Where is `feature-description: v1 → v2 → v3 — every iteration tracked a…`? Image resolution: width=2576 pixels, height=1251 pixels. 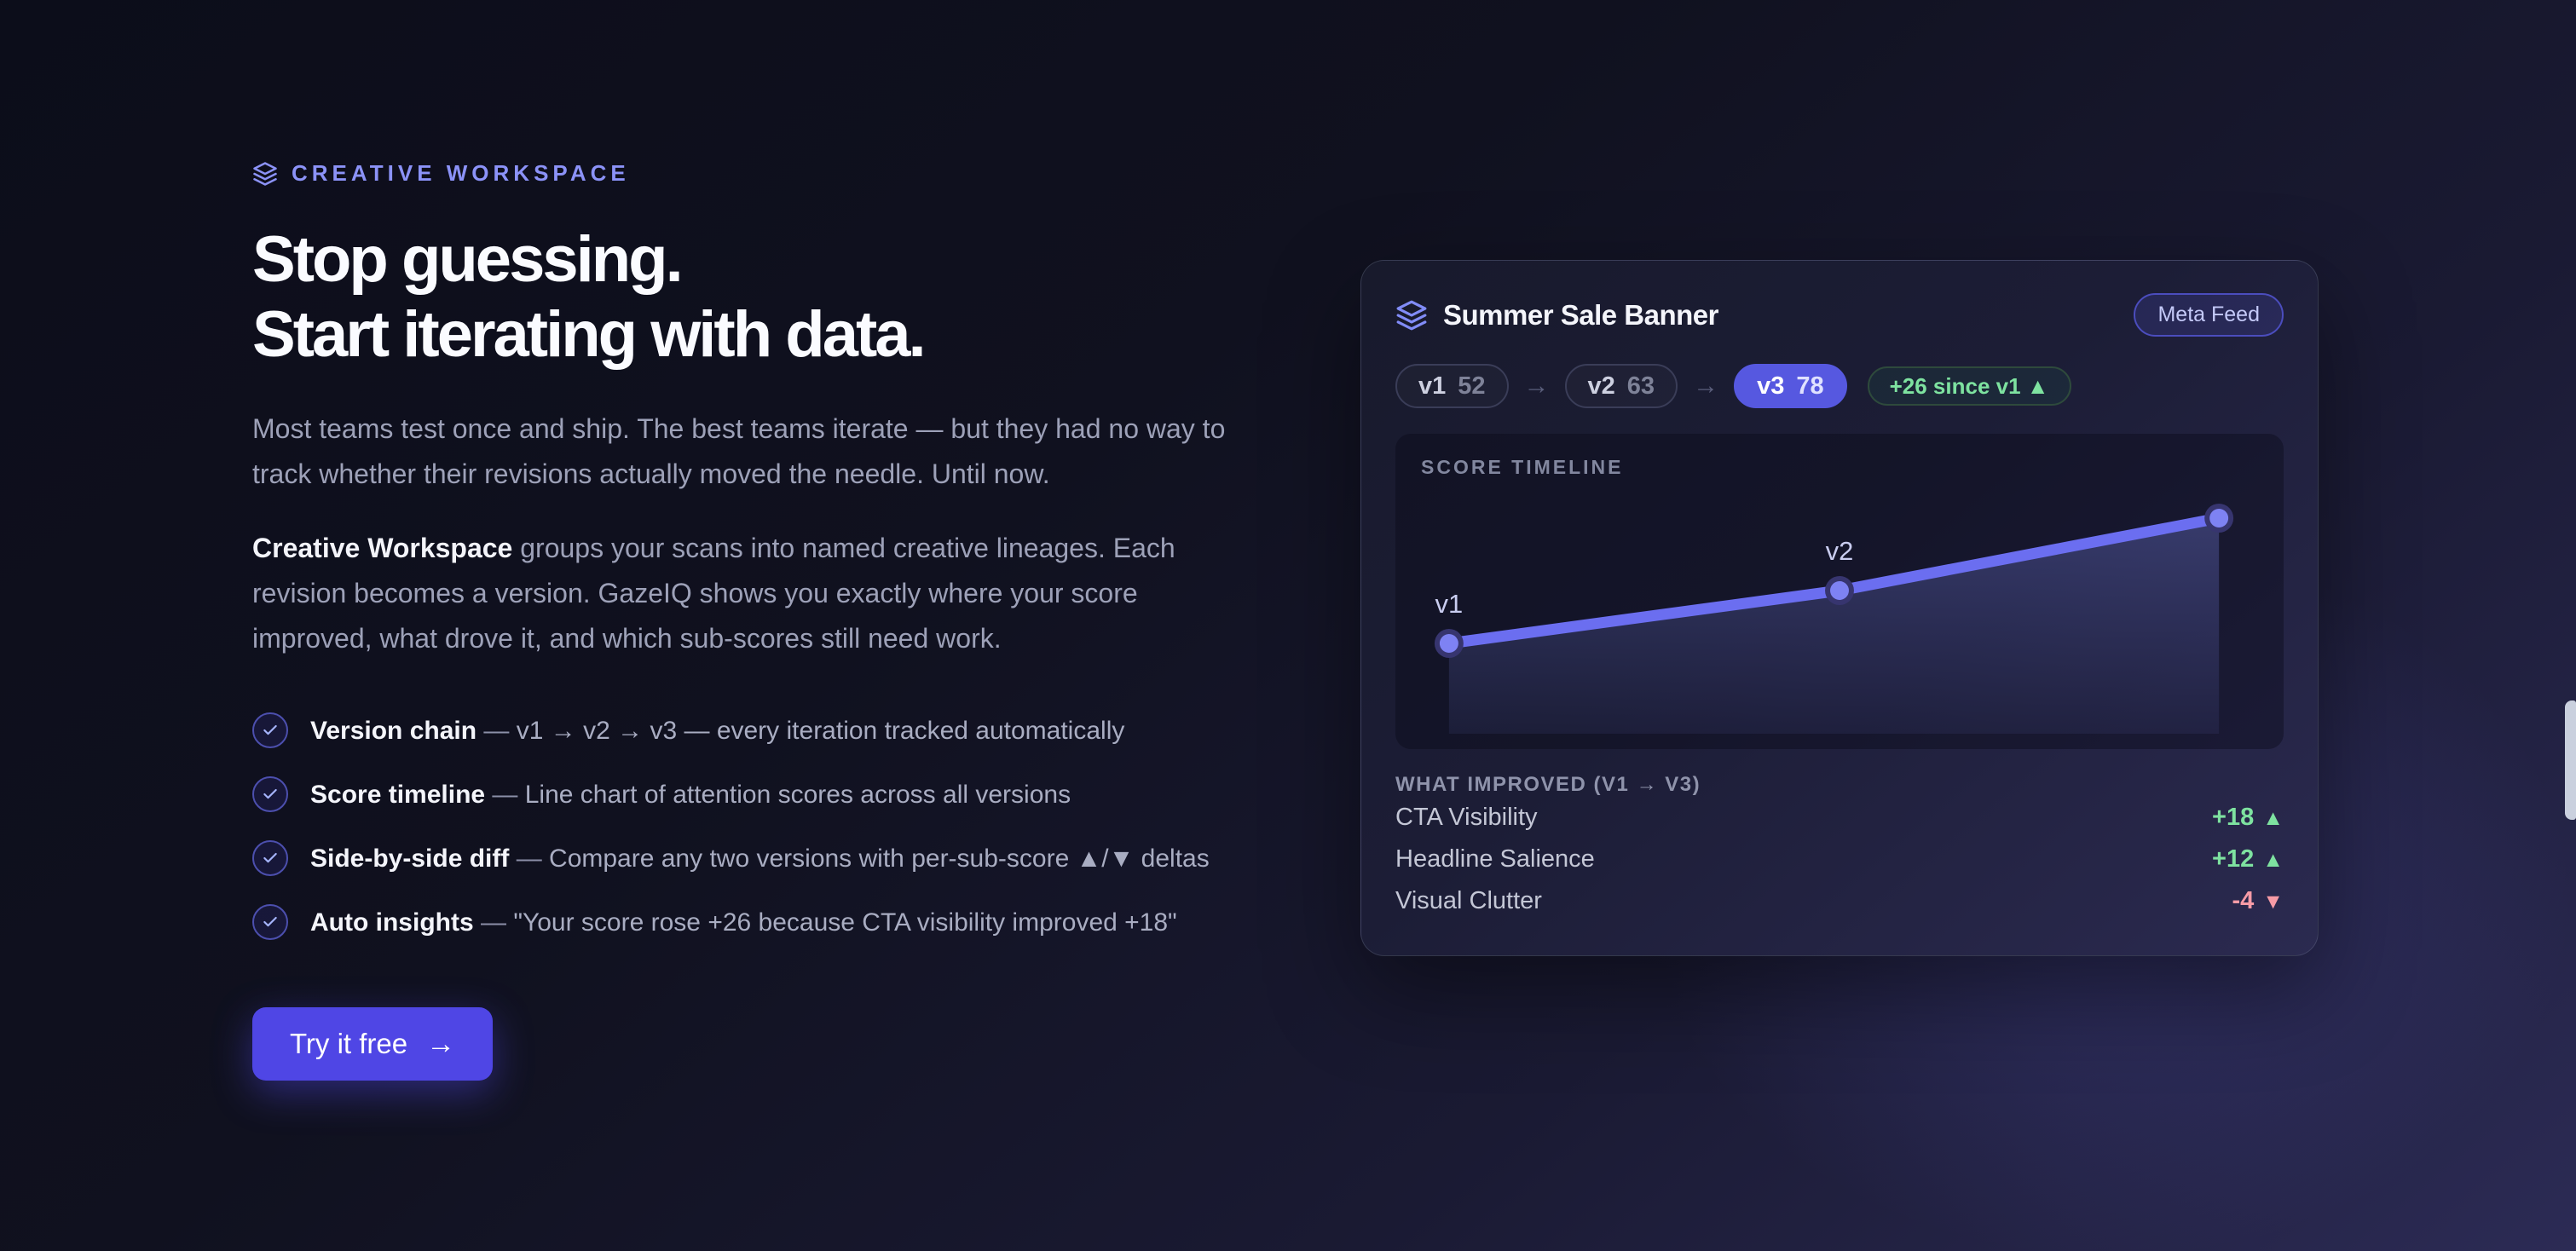
feature-description: v1 → v2 → v3 — every iteration tracked a… is located at coordinates (820, 731).